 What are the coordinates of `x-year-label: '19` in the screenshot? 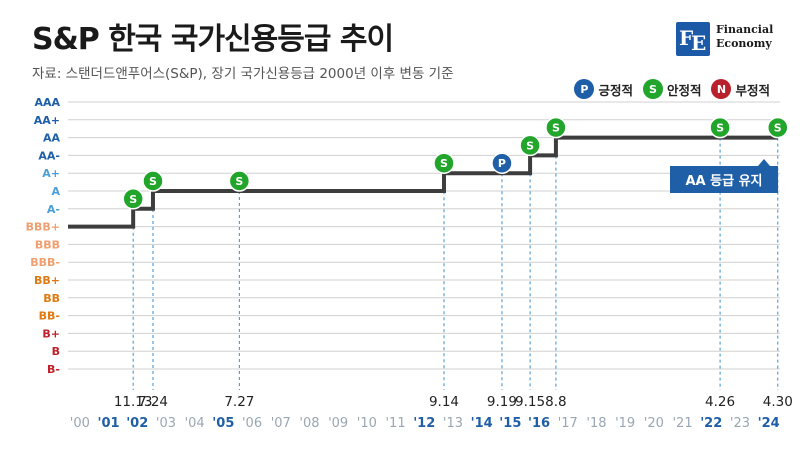 It's located at (625, 423).